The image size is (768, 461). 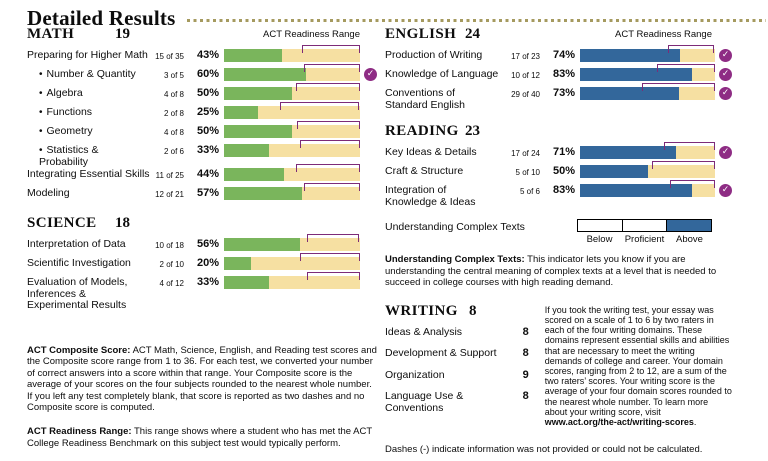 What do you see at coordinates (79, 263) in the screenshot?
I see `skill-label: Scientific Investigation` at bounding box center [79, 263].